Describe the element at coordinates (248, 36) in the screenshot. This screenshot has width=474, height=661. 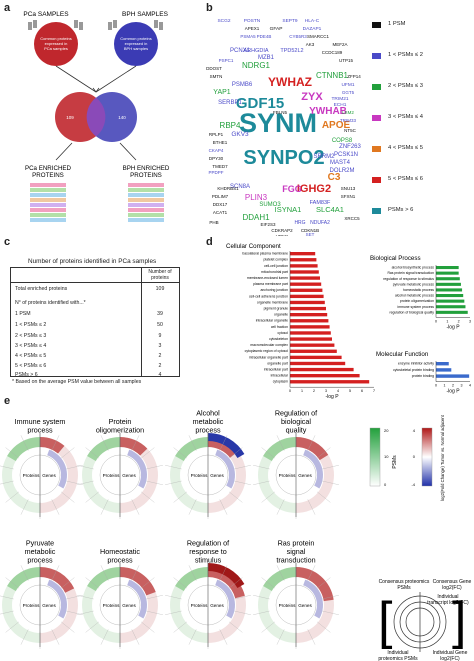
I see `word-cloud-word: PSMA5` at that location.